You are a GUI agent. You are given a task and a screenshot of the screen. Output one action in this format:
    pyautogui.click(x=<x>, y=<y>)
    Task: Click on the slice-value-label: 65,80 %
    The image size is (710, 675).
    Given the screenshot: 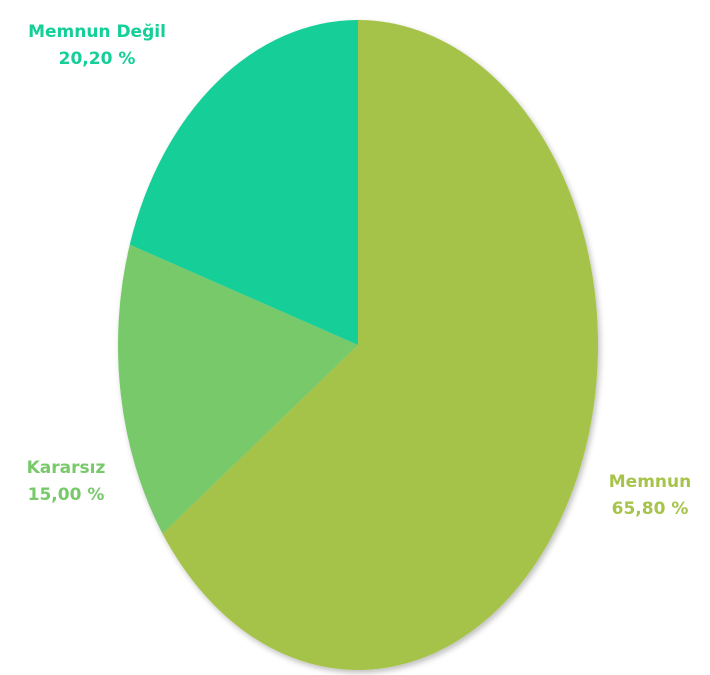 What is the action you would take?
    pyautogui.click(x=650, y=509)
    